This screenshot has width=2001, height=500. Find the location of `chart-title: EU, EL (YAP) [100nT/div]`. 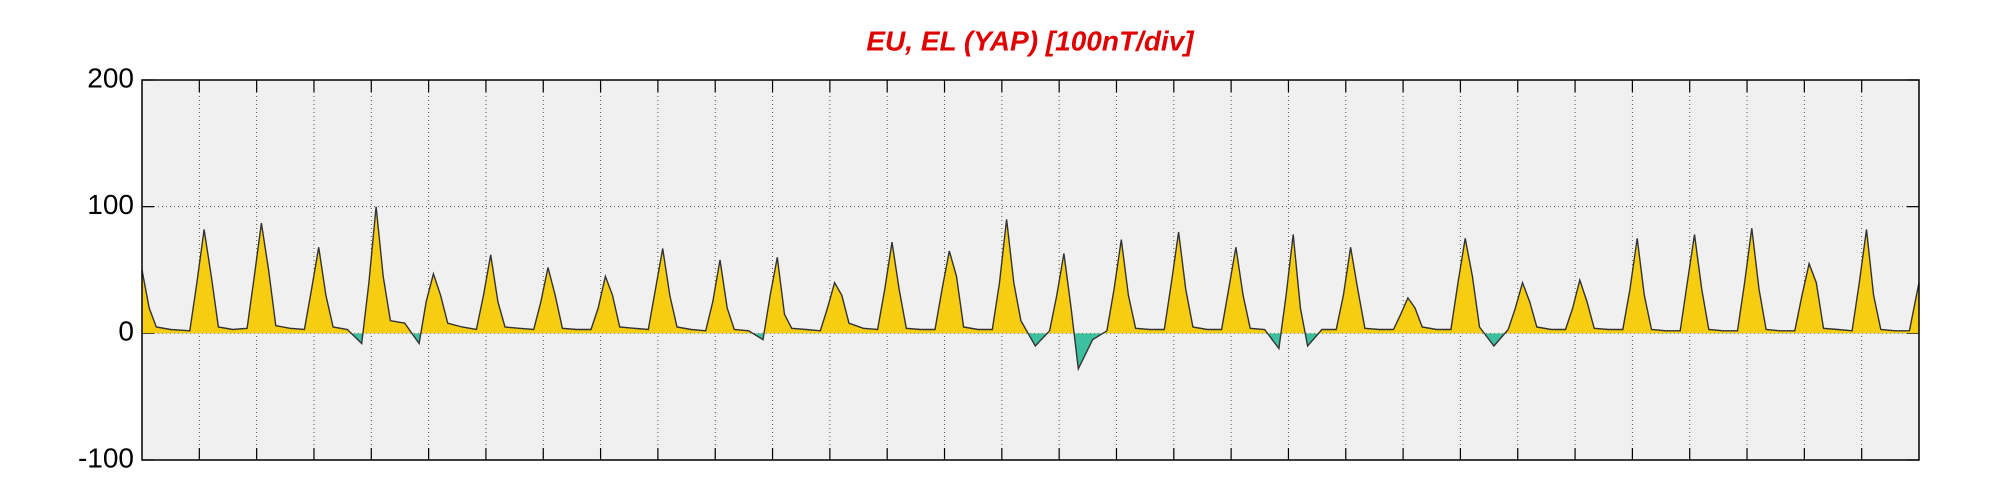

chart-title: EU, EL (YAP) [100nT/div] is located at coordinates (1030, 40).